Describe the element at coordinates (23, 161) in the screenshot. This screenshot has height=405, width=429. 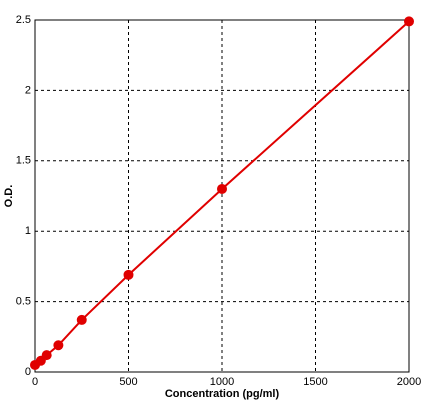
I see `y-tick-label: 1.5` at that location.